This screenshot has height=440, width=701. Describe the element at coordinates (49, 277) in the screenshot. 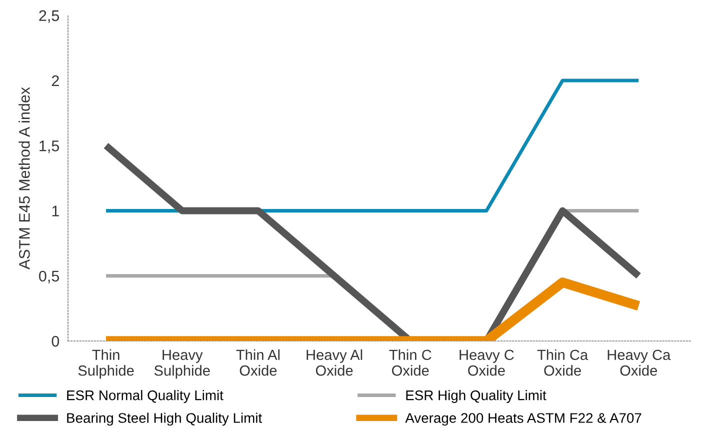

I see `y-tick-label: 0,5` at that location.